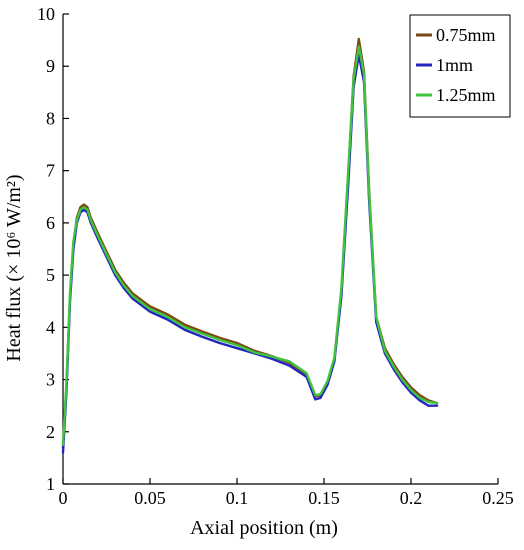  What do you see at coordinates (466, 35) in the screenshot?
I see `legend-label: 0.75mm` at bounding box center [466, 35].